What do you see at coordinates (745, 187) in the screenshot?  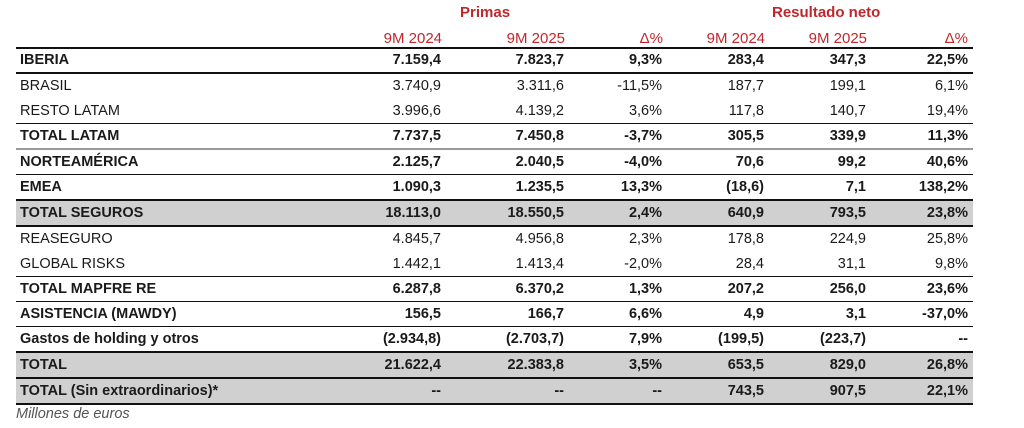 I see `cell-value: (18,6)` at bounding box center [745, 187].